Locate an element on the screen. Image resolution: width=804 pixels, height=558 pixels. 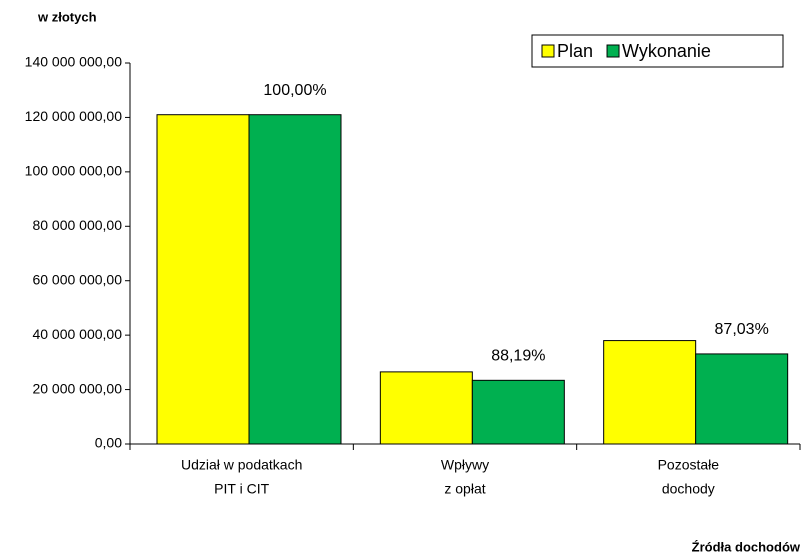
x-tick-label: PIT i CIT is located at coordinates (241, 489).